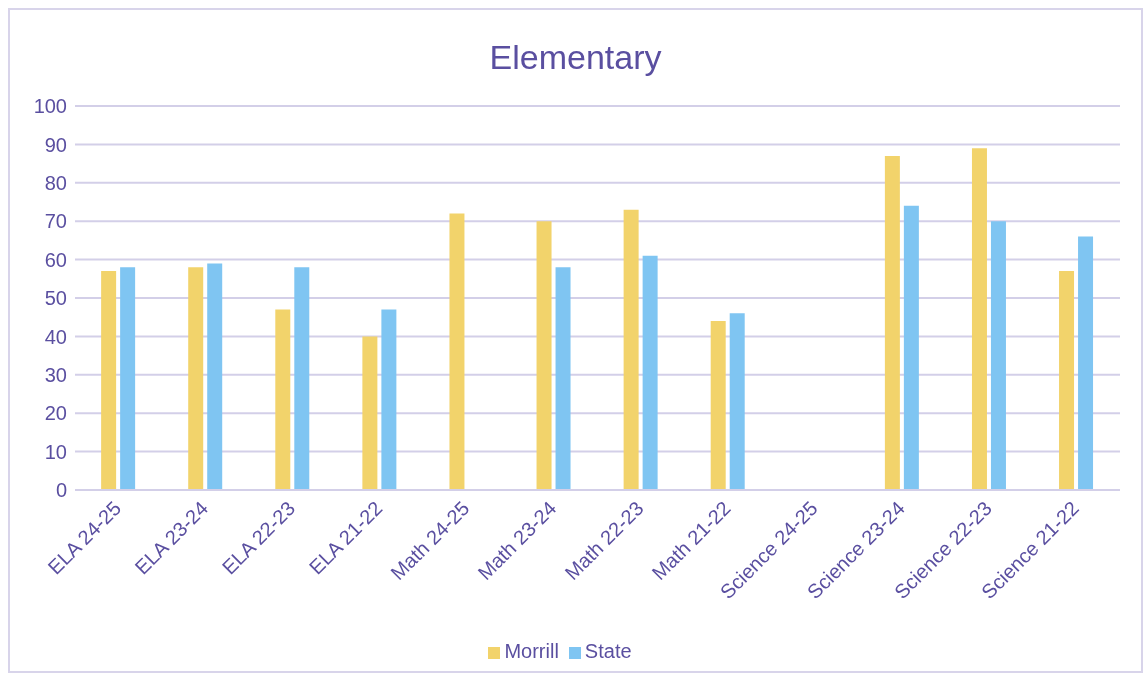 This screenshot has height=675, width=1145. I want to click on y-tick-label: 30, so click(55, 374).